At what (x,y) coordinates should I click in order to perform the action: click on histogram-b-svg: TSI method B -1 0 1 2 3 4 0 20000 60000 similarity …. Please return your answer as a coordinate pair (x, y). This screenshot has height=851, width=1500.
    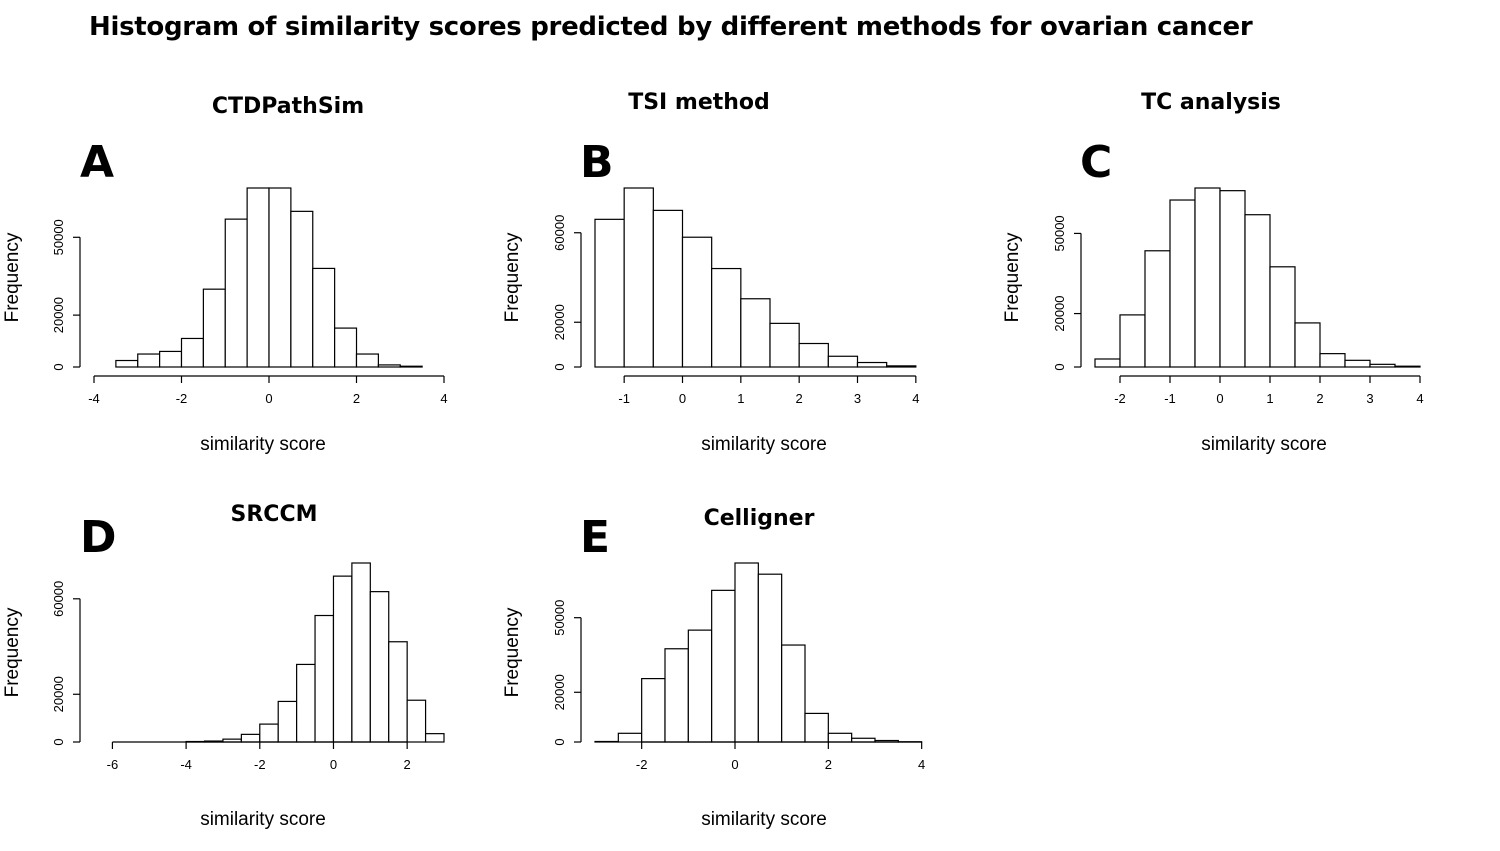
    Looking at the image, I should click on (710, 272).